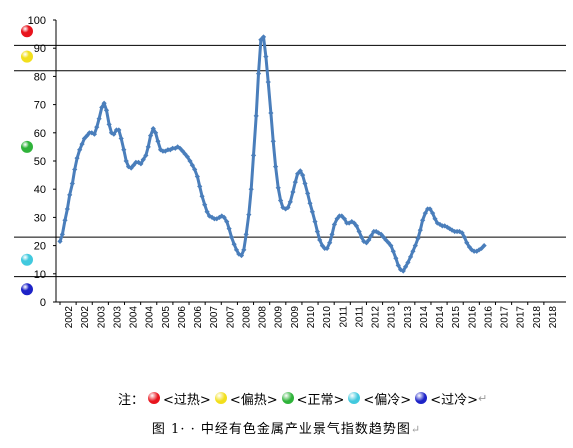  Describe the element at coordinates (311, 317) in the screenshot. I see `x-tick-label-15: 2010` at that location.